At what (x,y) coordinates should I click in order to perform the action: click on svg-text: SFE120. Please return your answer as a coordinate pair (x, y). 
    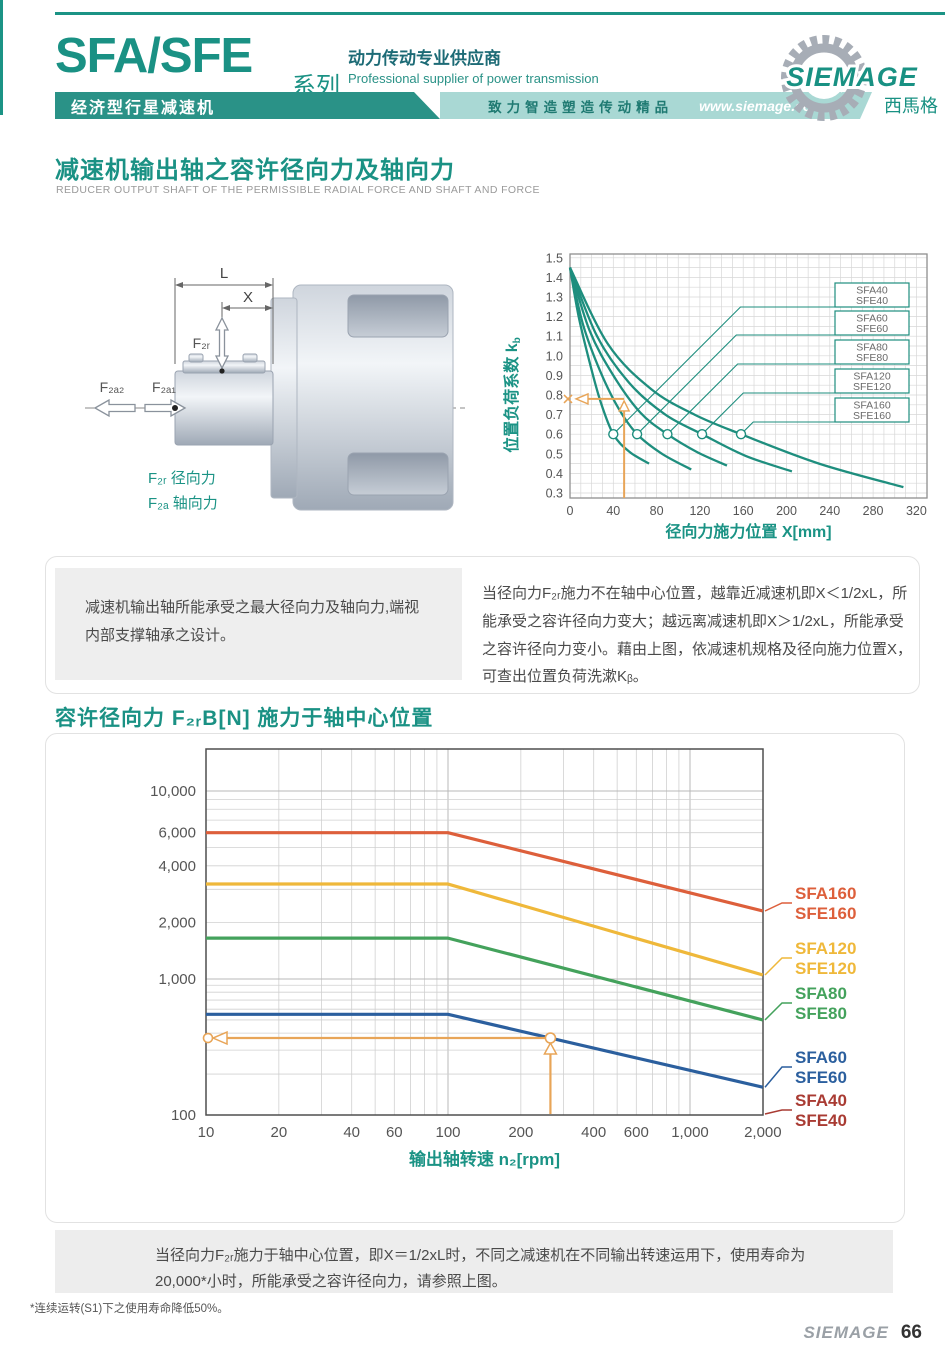
    Looking at the image, I should click on (872, 387).